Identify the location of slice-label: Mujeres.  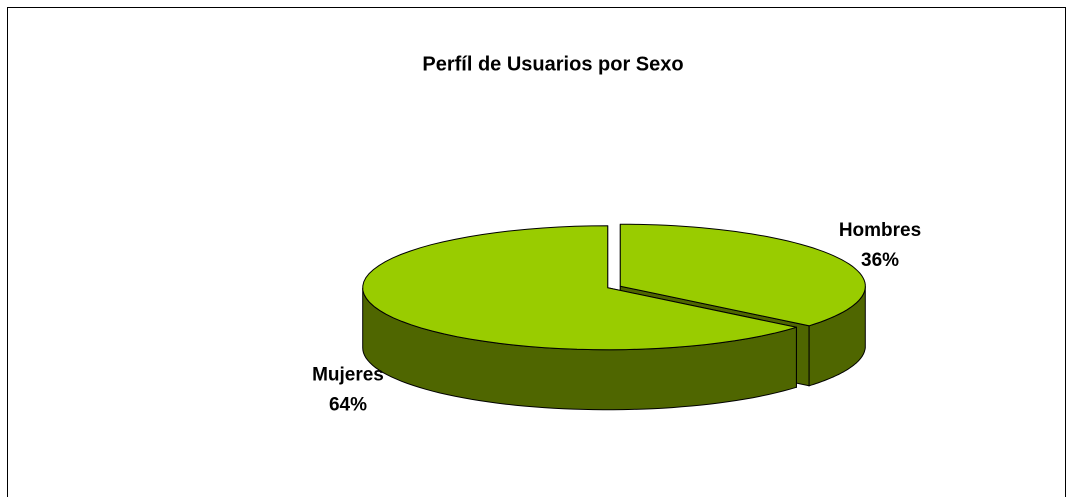
(348, 374).